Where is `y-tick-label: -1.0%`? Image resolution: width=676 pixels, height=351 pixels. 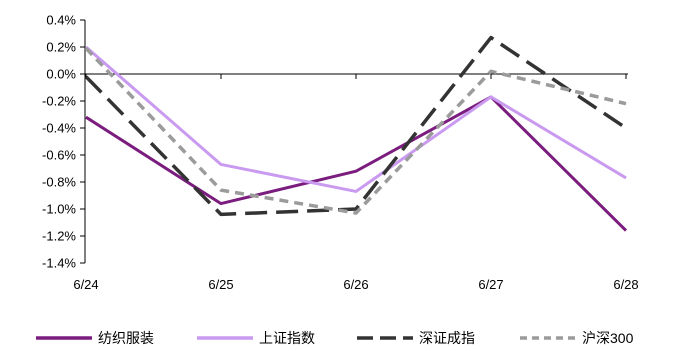
y-tick-label: -1.0% is located at coordinates (59, 209).